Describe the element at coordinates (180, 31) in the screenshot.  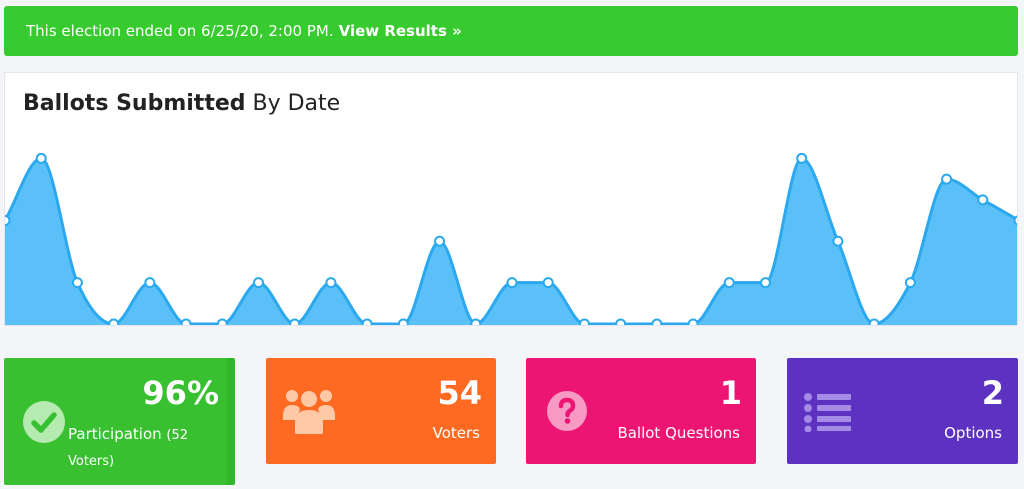
I see `alert-message: This election ended on 6/25/20, 2:00 PM.` at that location.